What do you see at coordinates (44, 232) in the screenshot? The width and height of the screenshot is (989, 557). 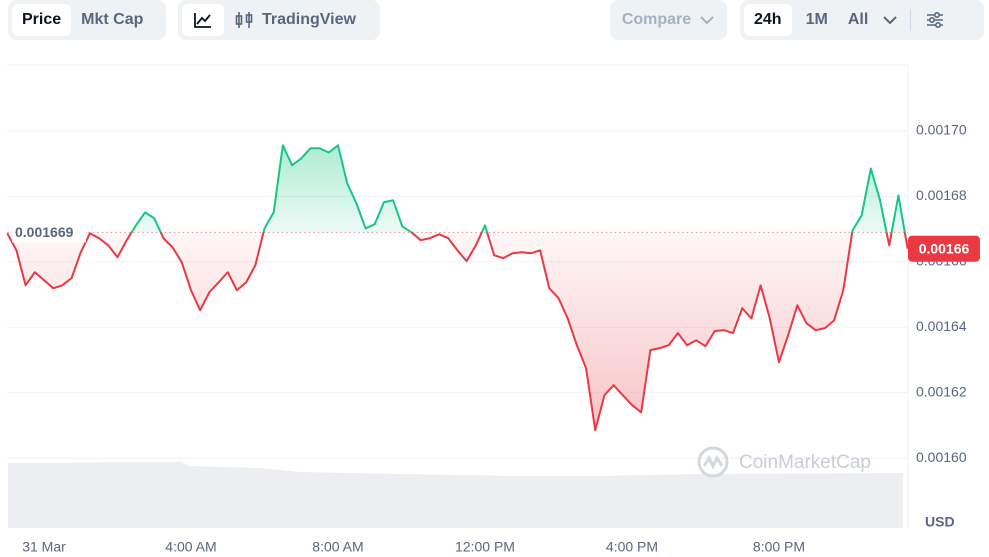 I see `baseline-label: 0.001669` at bounding box center [44, 232].